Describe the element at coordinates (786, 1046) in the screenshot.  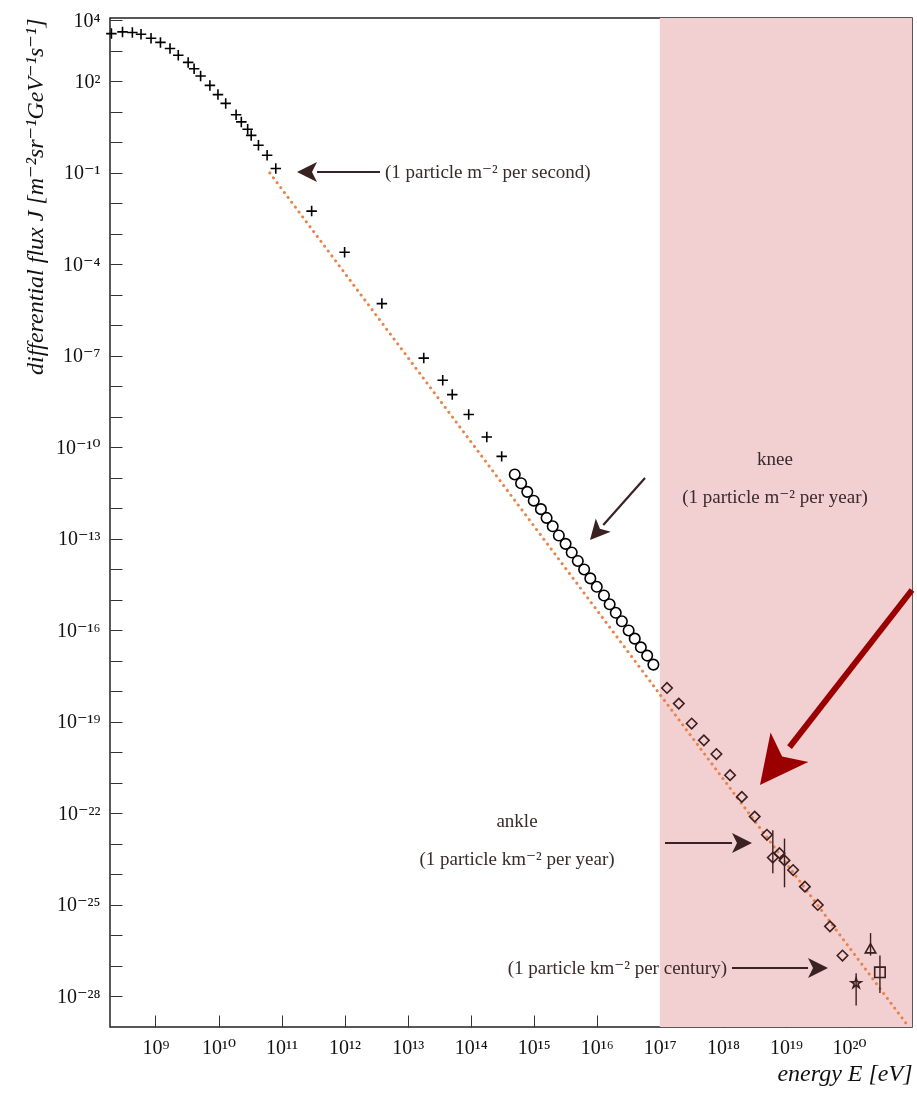
I see `x-tick-label: 10¹⁹` at that location.